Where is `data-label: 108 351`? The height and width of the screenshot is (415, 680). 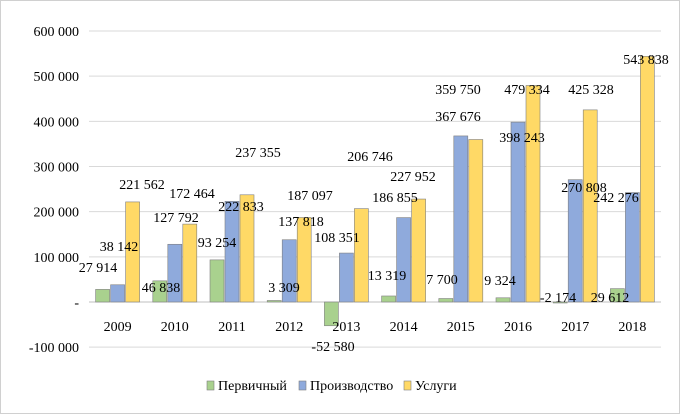
data-label: 108 351 is located at coordinates (337, 238).